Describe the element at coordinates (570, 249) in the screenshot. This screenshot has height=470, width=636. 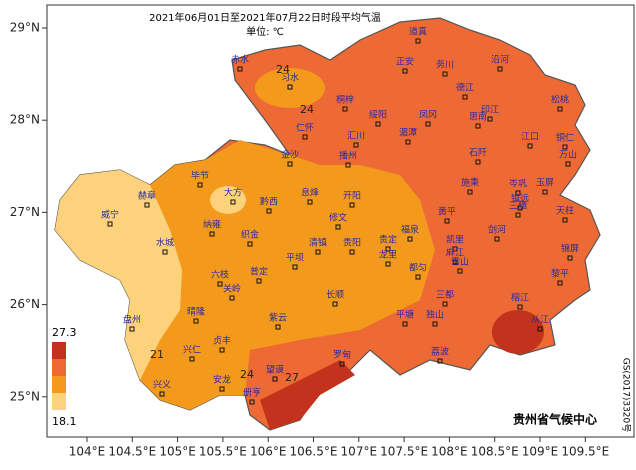
I see `county-name: 锦屏` at that location.